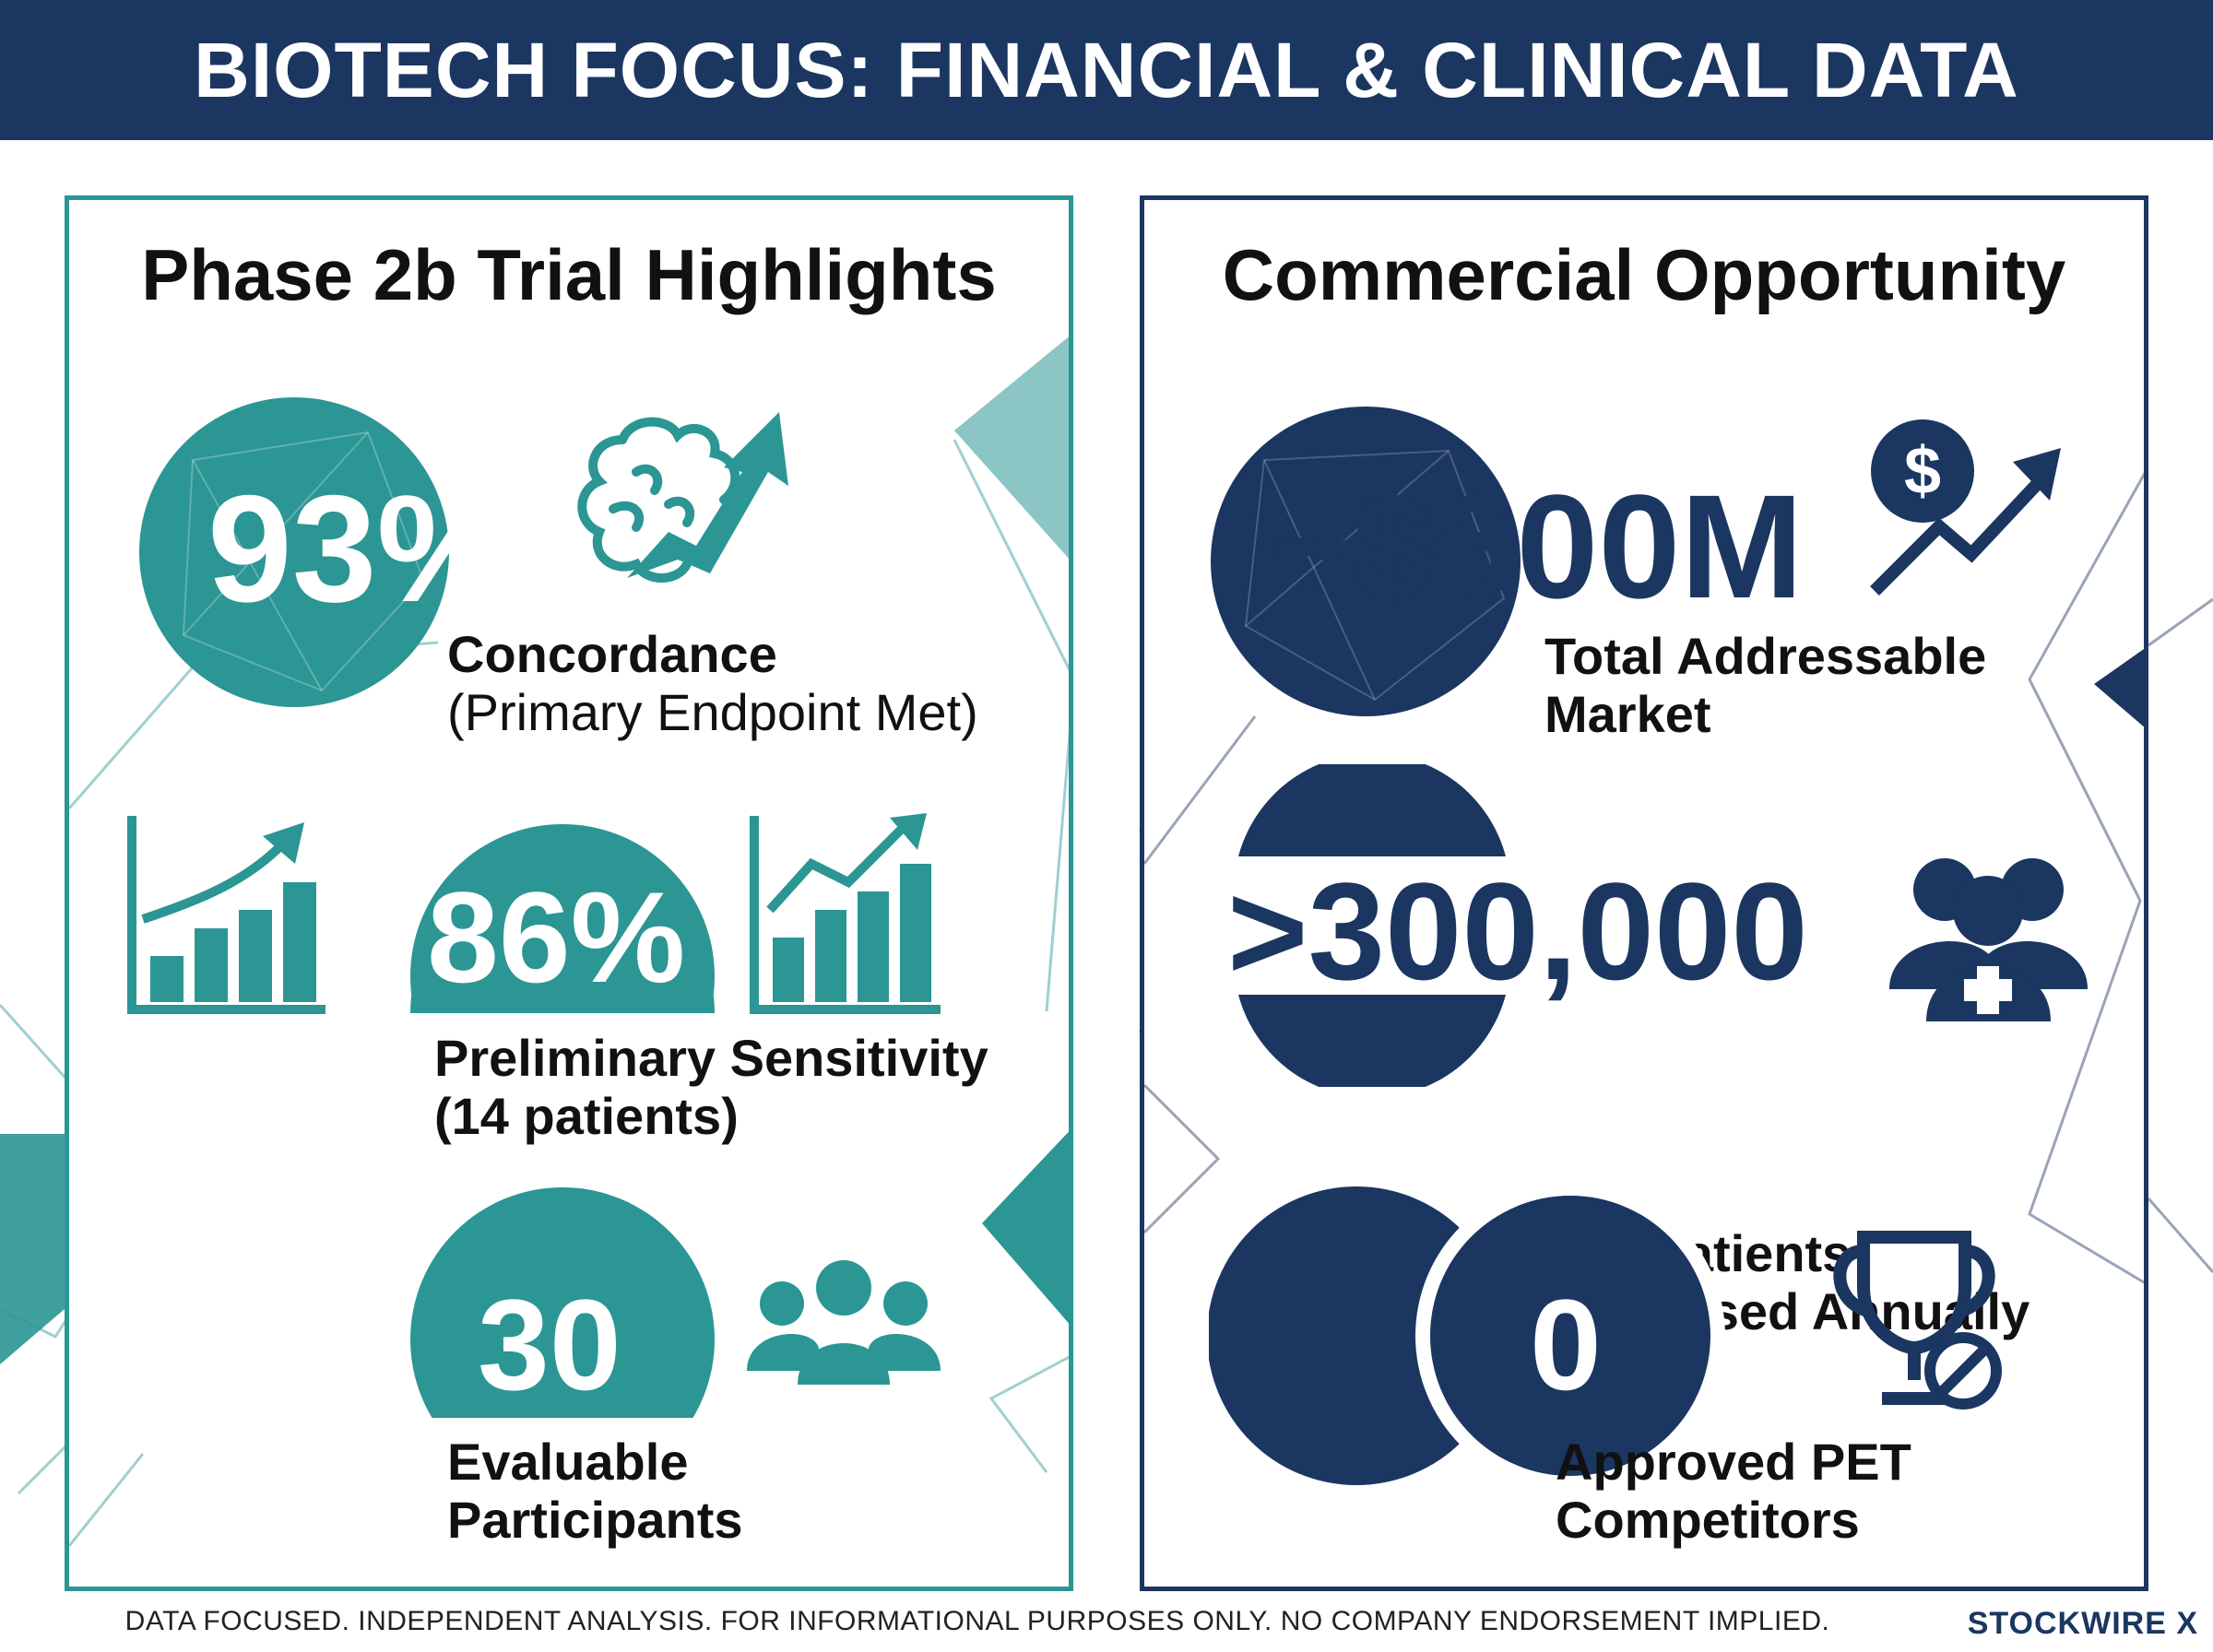 The image size is (2213, 1652). Describe the element at coordinates (595, 1519) in the screenshot. I see `participants-label-line2: Participants` at that location.